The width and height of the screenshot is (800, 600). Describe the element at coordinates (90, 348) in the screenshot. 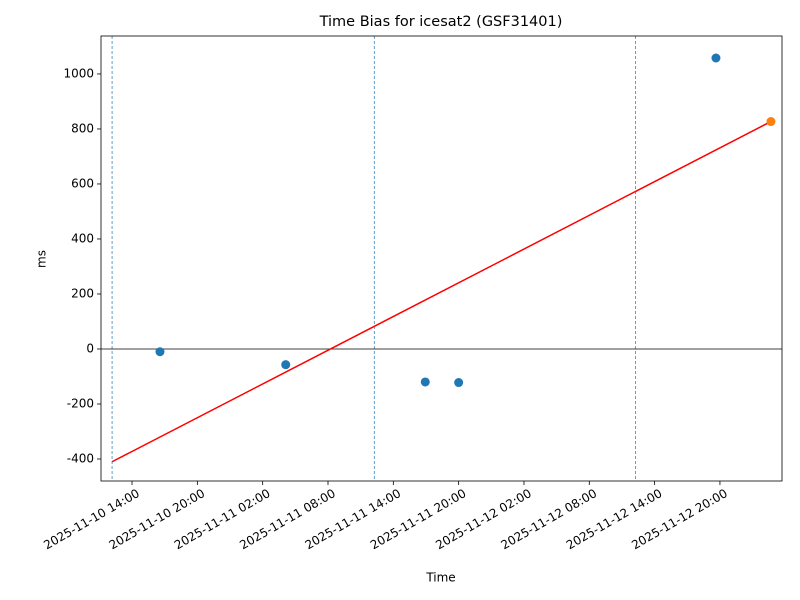

I see `y-tick-label: 0` at that location.